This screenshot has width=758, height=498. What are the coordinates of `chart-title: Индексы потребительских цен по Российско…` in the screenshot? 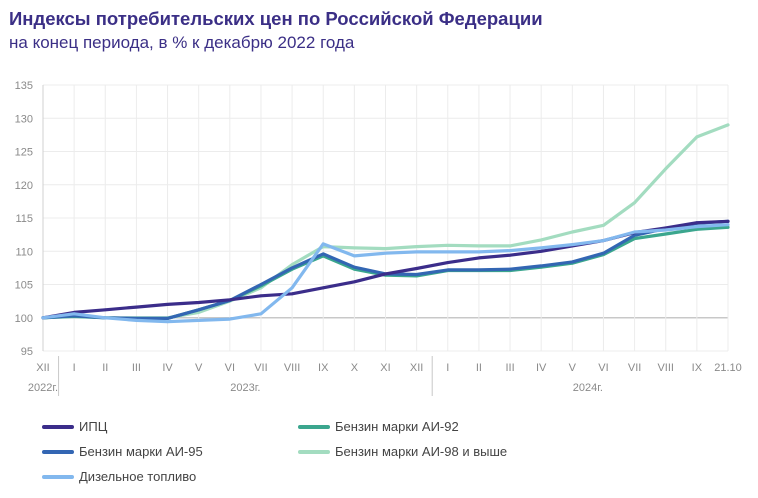 It's located at (276, 18).